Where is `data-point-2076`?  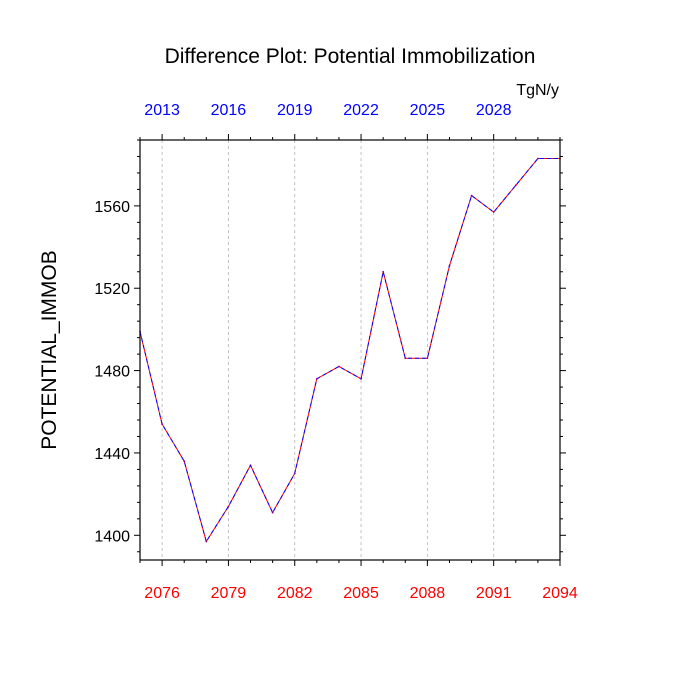
data-point-2076 is located at coordinates (162, 424).